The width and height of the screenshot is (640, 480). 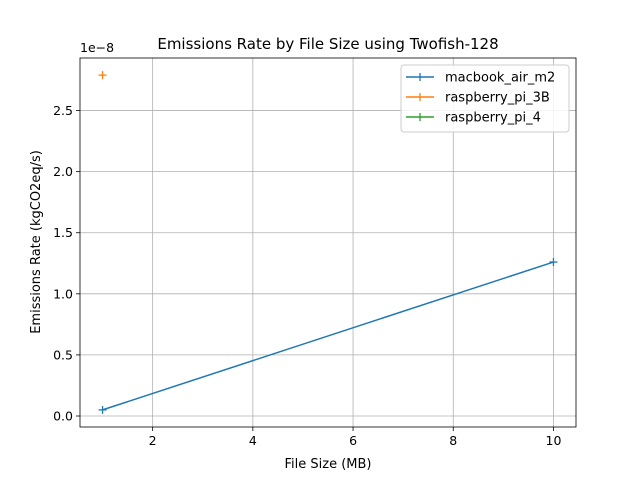 I want to click on x-tick-label: 2, so click(x=153, y=440).